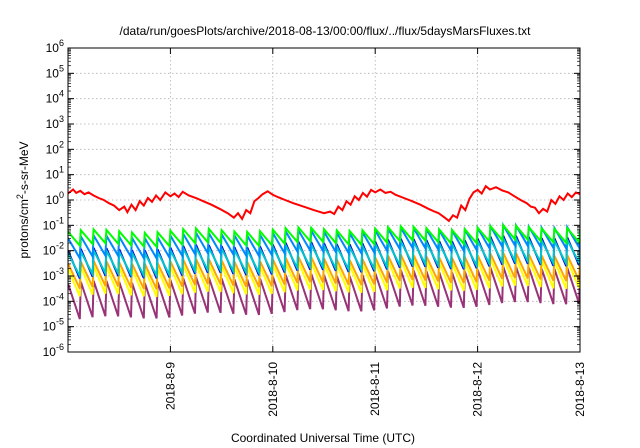 The image size is (640, 448). What do you see at coordinates (24, 228) in the screenshot?
I see `y-axis-label-main: protons/cm` at bounding box center [24, 228].